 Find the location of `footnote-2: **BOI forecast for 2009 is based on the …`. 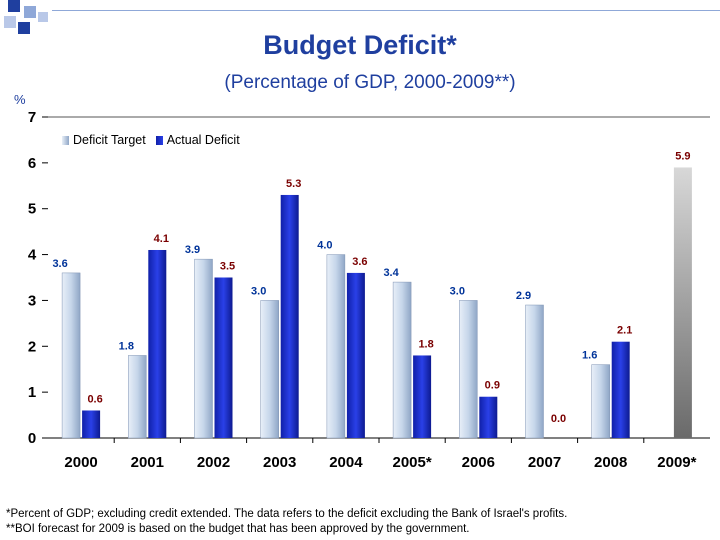

footnote-2: **BOI forecast for 2009 is based on the … is located at coordinates (238, 529).